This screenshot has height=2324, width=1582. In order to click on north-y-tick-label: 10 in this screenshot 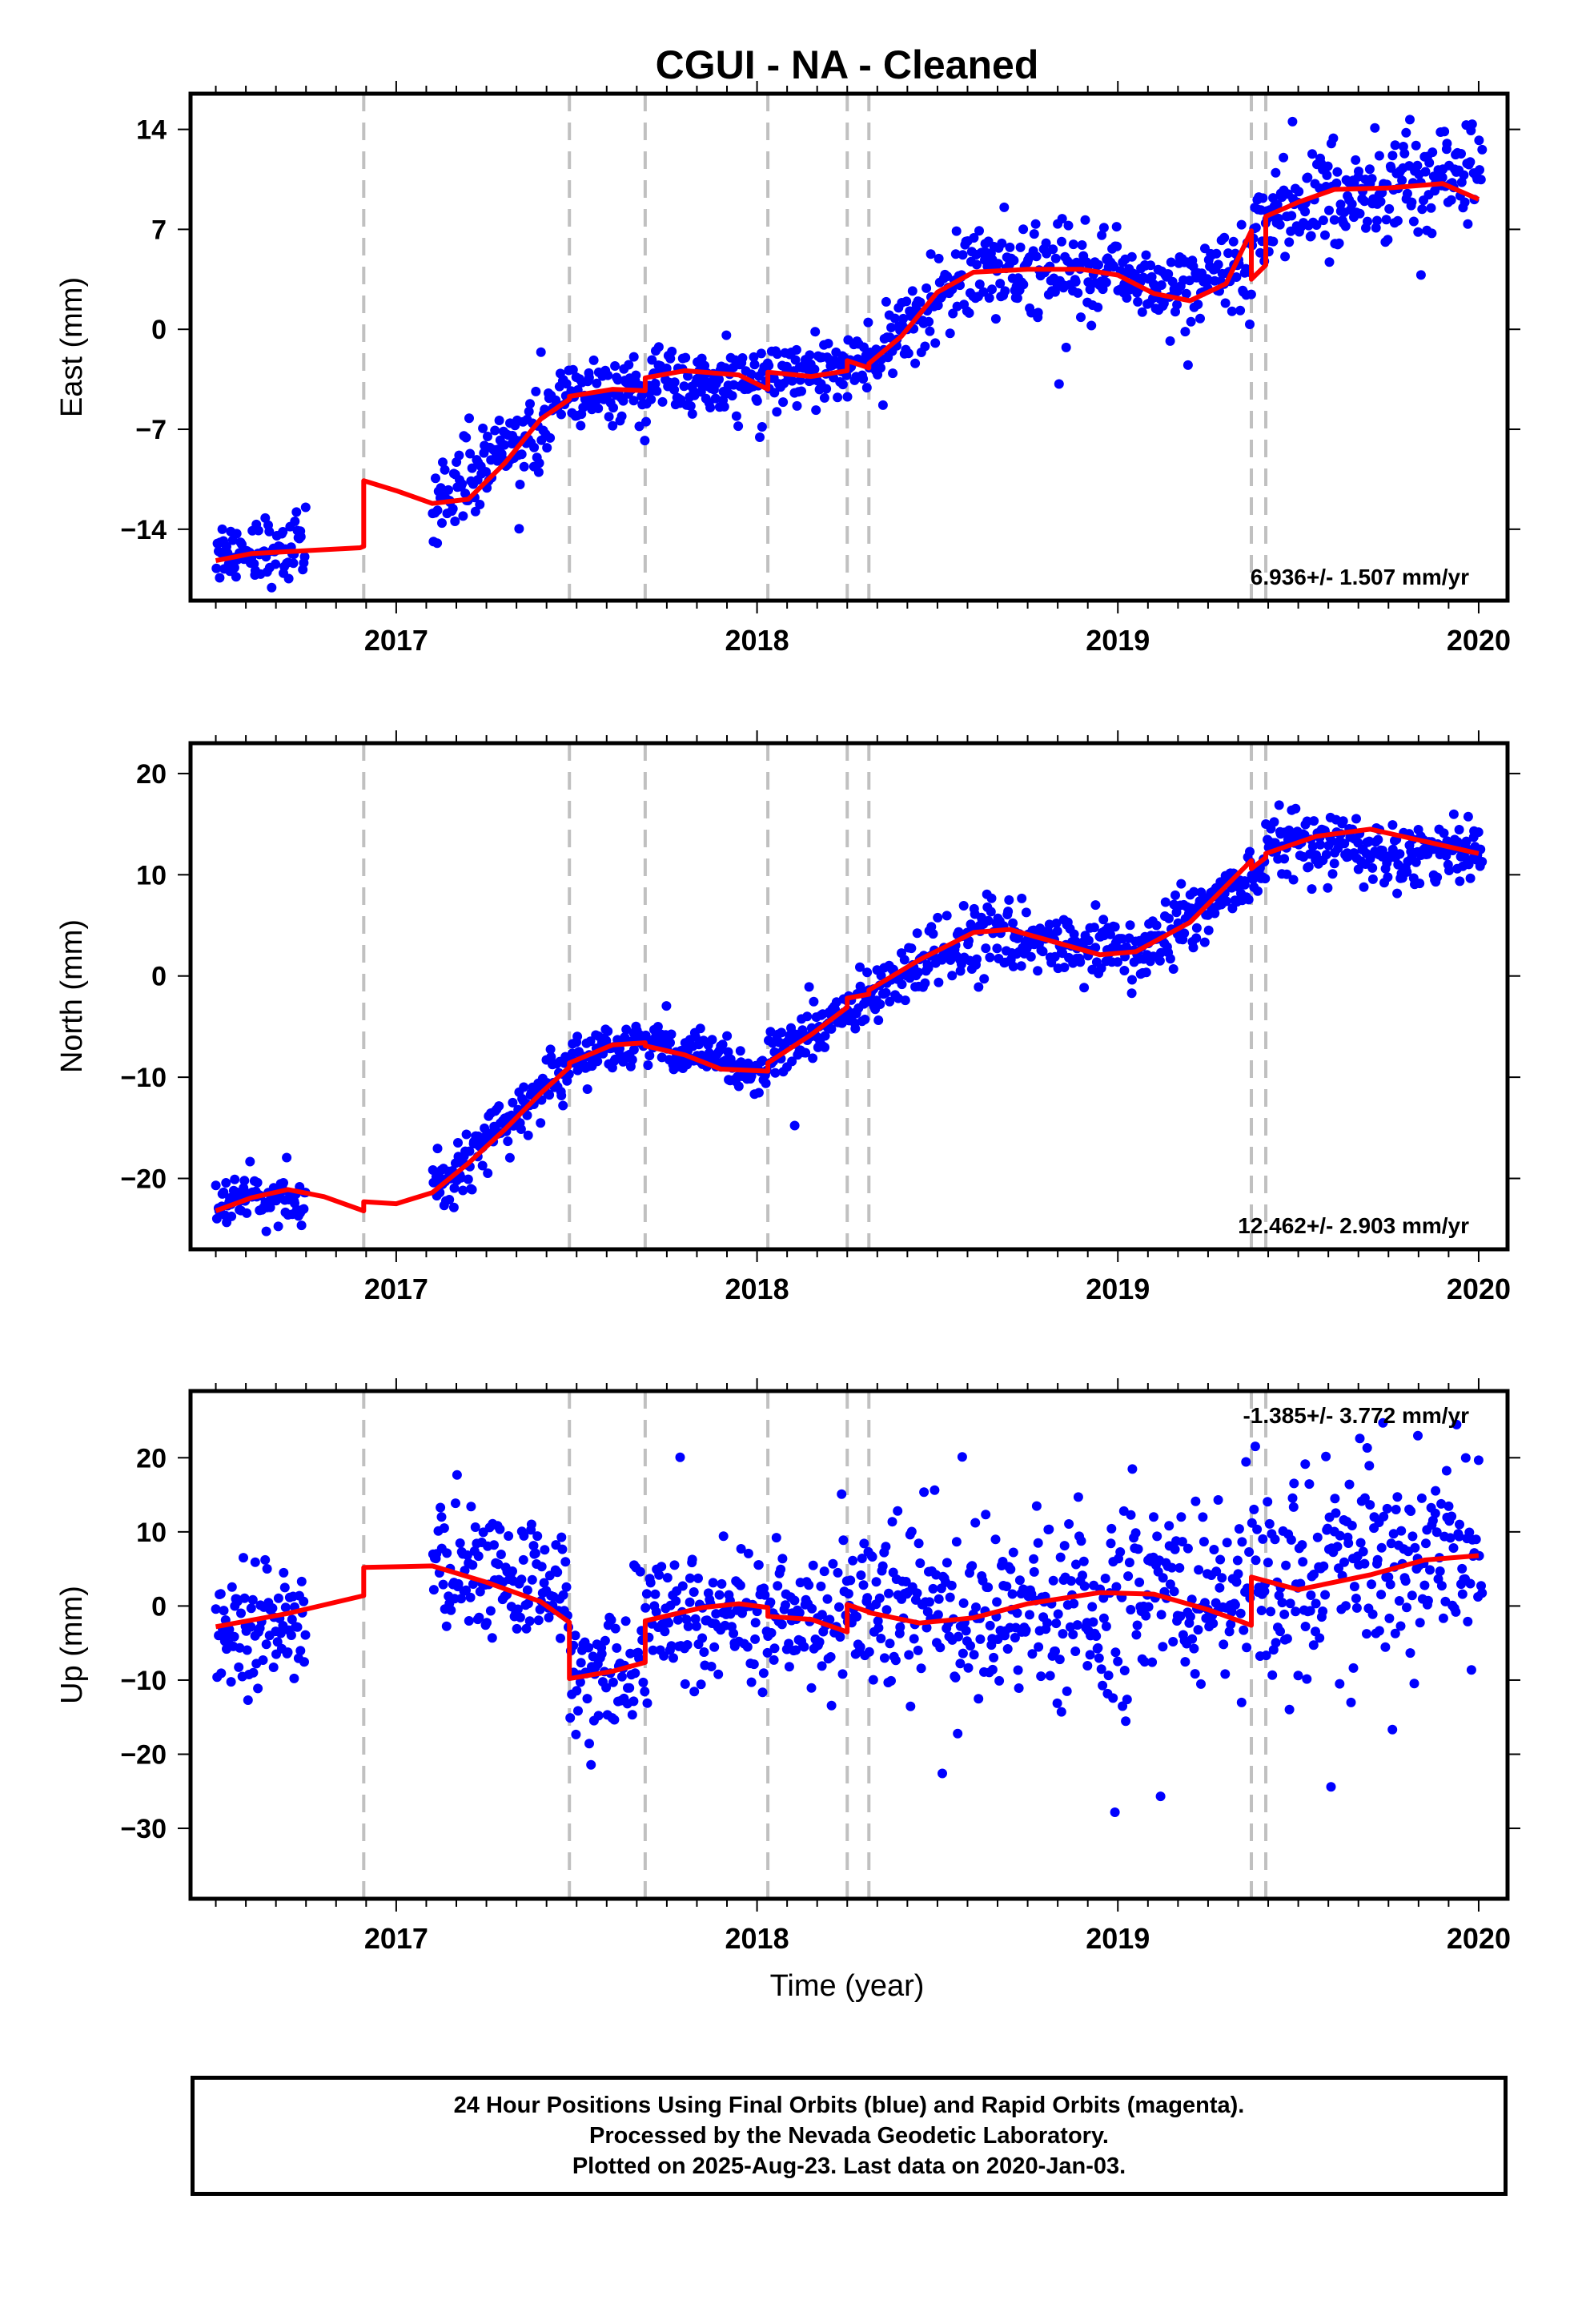, I will do `click(151, 875)`.